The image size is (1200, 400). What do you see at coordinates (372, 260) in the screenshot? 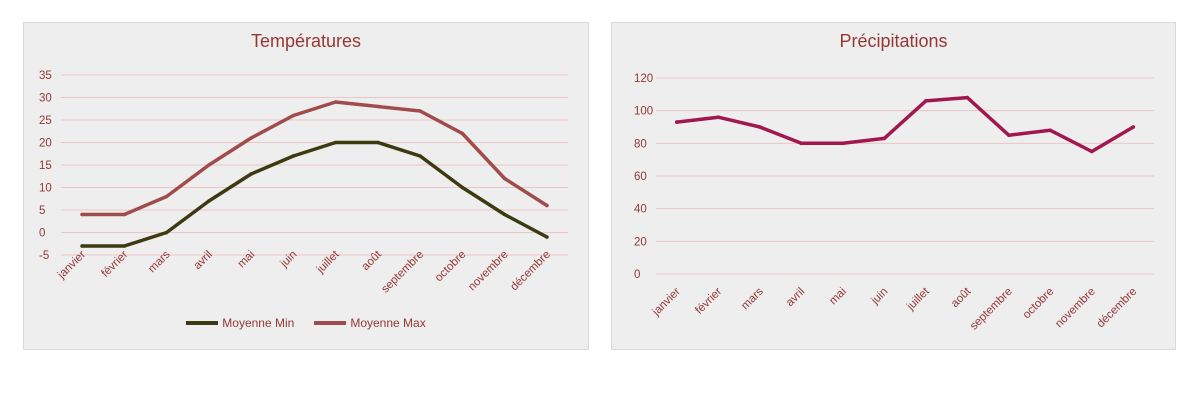
I see `temp-x-tick-label: août` at bounding box center [372, 260].